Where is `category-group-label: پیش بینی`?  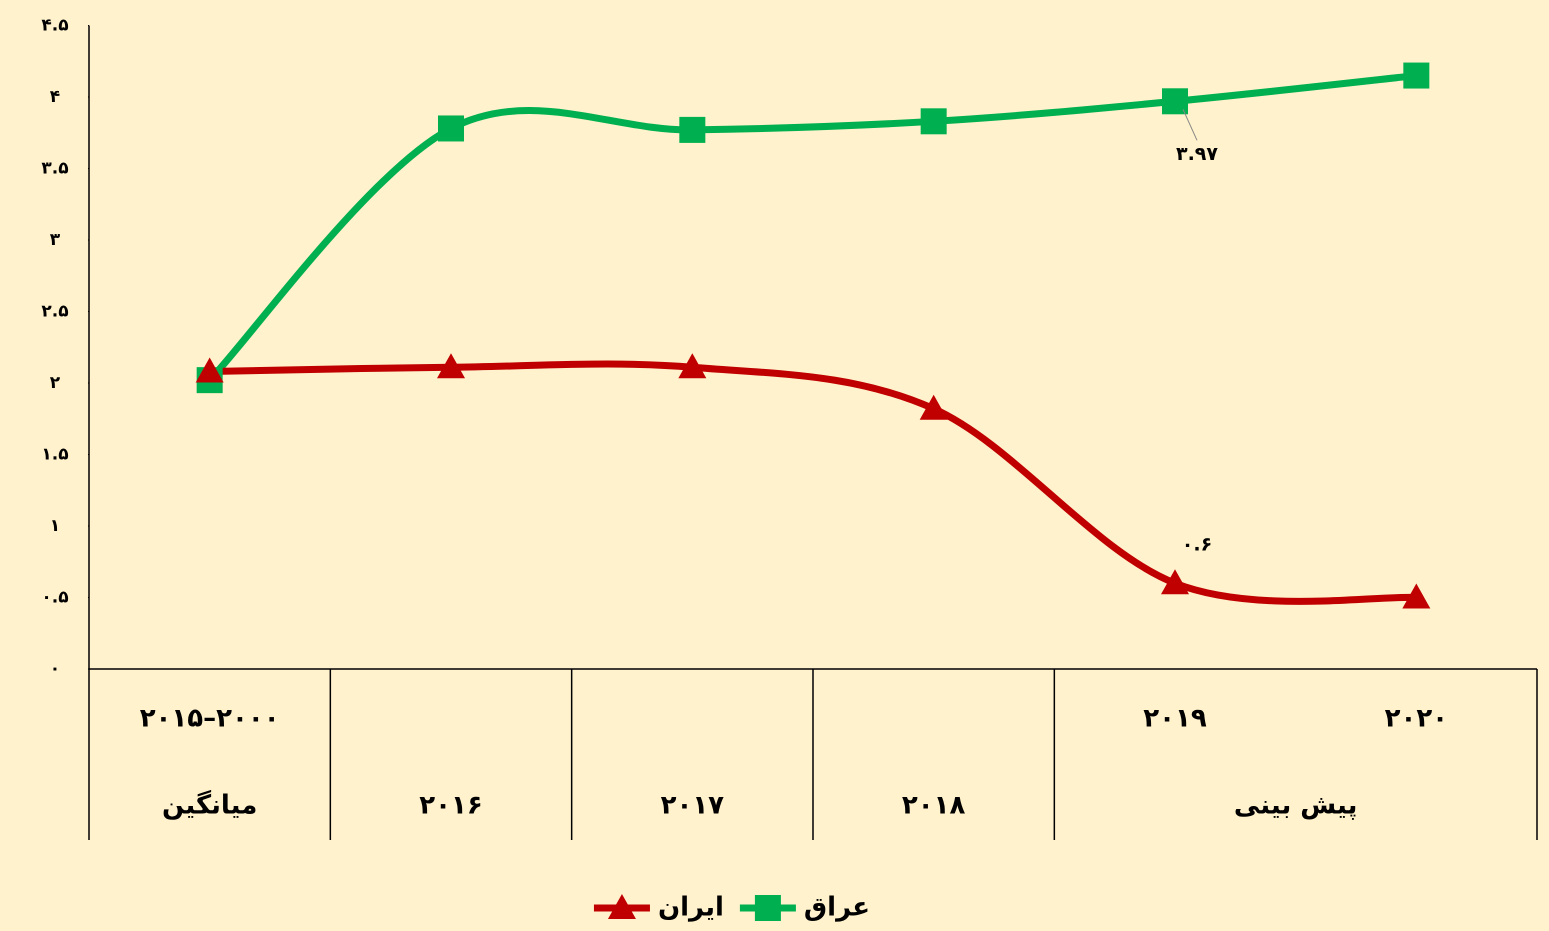
category-group-label: پیش بینی is located at coordinates (1295, 806).